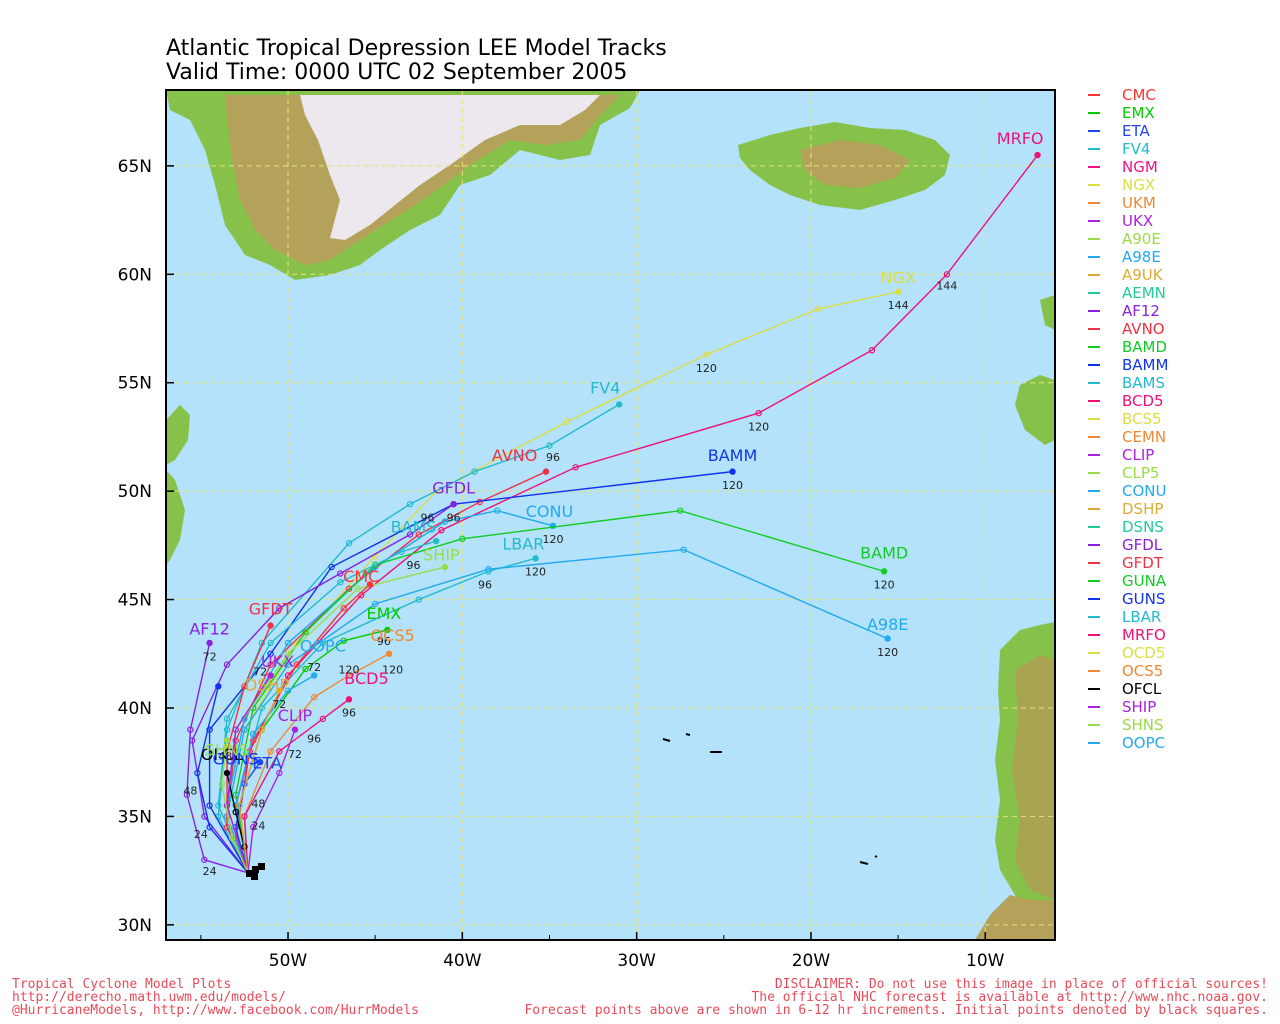 The width and height of the screenshot is (1280, 1024). What do you see at coordinates (1035, 410) in the screenshot?
I see `ireland-landmass` at bounding box center [1035, 410].